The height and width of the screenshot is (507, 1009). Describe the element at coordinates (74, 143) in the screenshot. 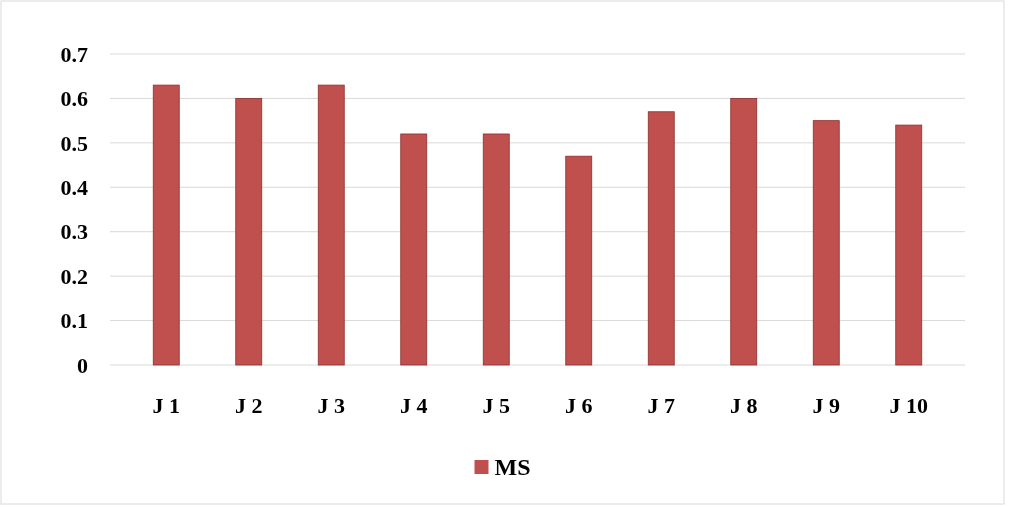

I see `y-tick-label: 0.5` at that location.